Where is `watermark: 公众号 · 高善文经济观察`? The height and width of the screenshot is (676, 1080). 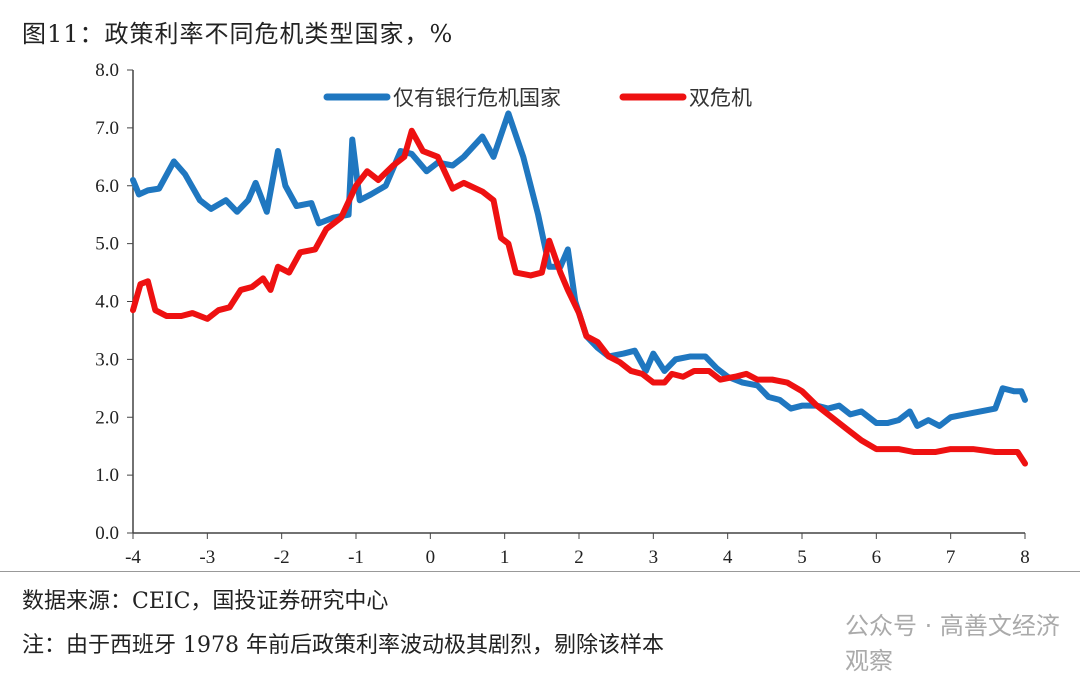
watermark: 公众号 · 高善文经济观察 is located at coordinates (952, 643).